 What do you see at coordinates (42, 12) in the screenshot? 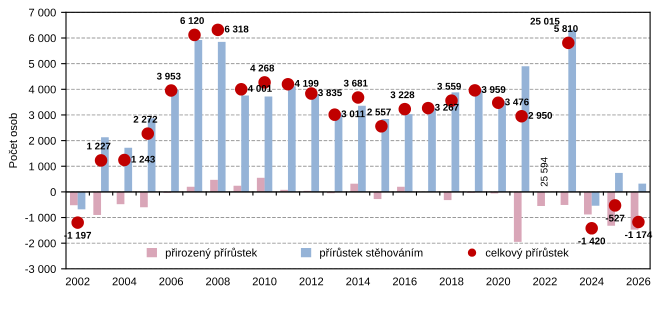
I see `y-tick-label: 7 000` at bounding box center [42, 12].